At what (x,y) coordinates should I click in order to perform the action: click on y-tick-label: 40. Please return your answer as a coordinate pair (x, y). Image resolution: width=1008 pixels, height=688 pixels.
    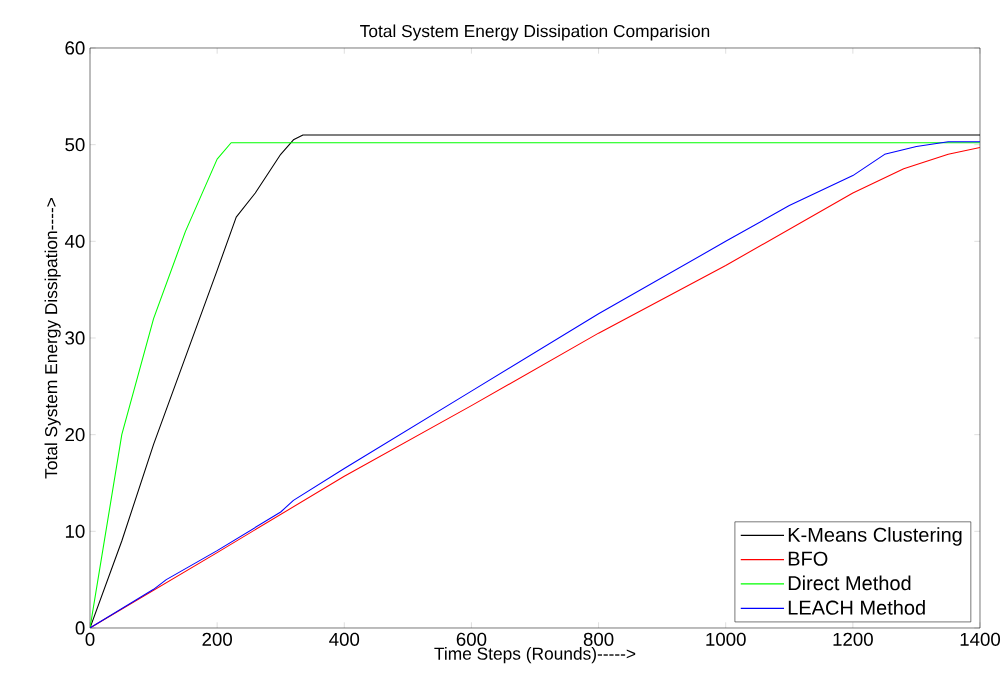
    Looking at the image, I should click on (74, 241).